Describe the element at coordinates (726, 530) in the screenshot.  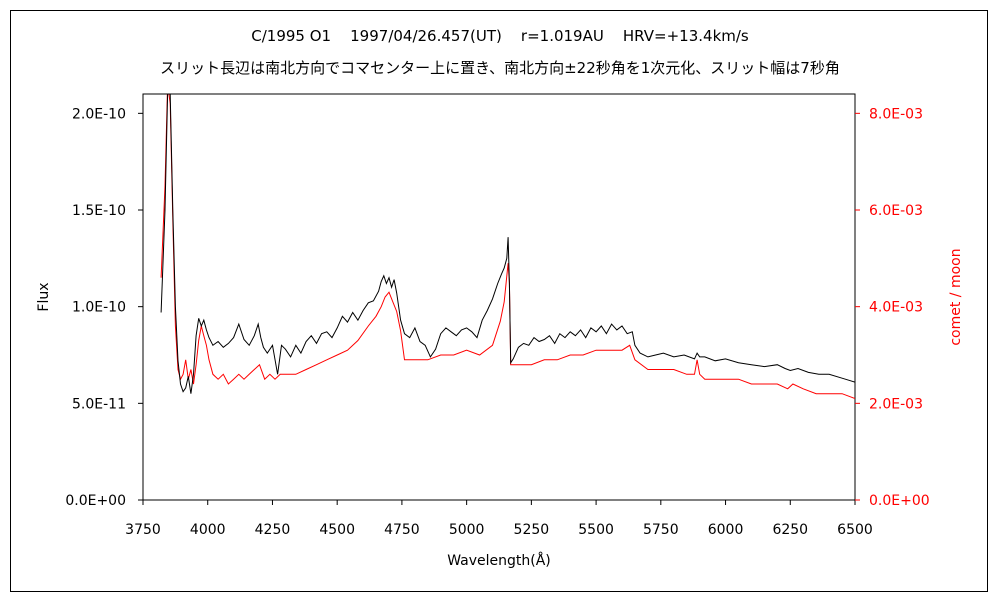
I see `x-tick-label: 6000` at that location.